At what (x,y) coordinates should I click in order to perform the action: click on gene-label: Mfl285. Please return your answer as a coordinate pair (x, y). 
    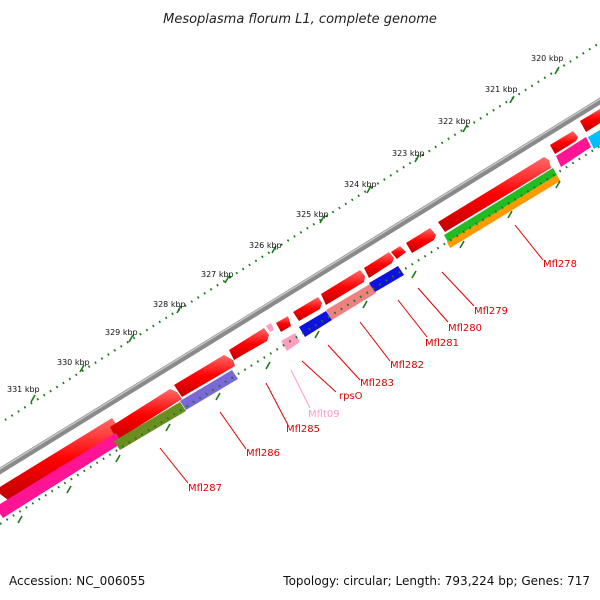
    Looking at the image, I should click on (303, 429).